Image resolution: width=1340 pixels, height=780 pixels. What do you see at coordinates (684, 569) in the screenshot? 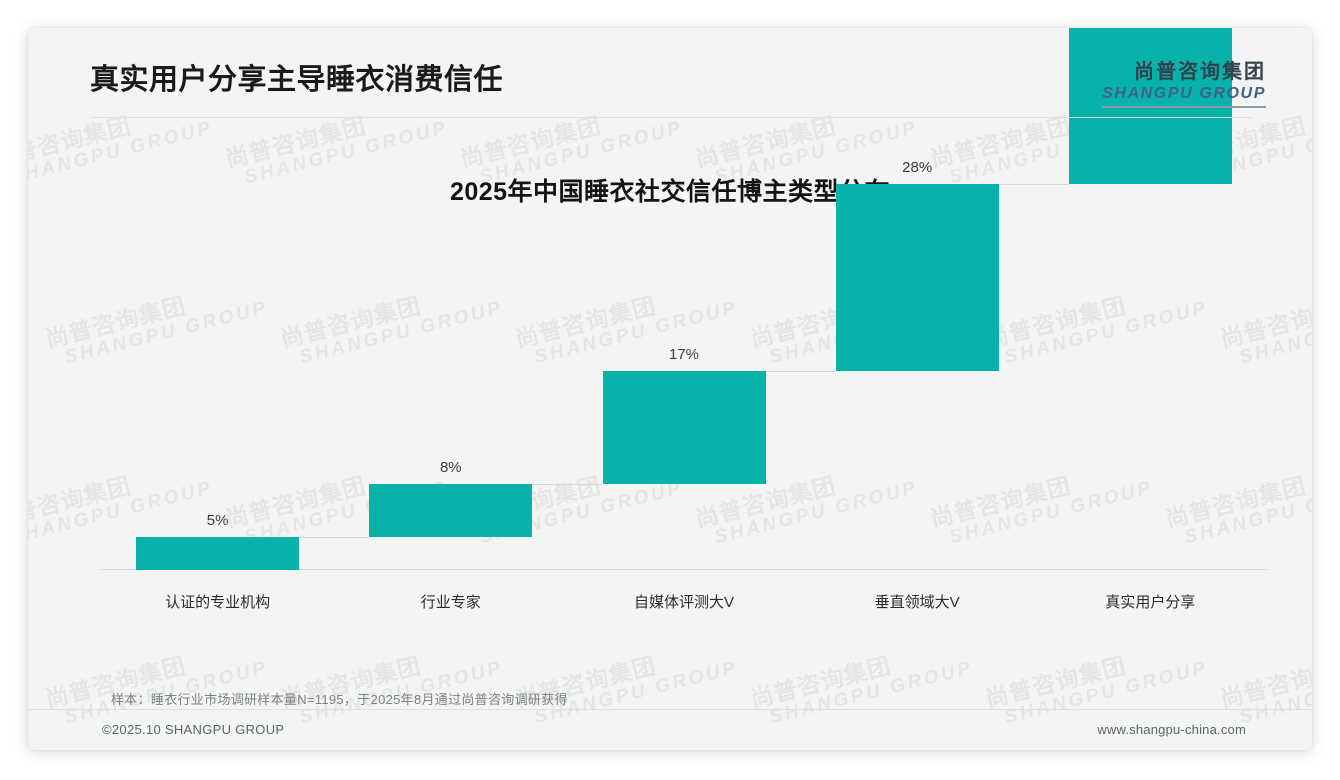
I see `chart-baseline-axis` at bounding box center [684, 569].